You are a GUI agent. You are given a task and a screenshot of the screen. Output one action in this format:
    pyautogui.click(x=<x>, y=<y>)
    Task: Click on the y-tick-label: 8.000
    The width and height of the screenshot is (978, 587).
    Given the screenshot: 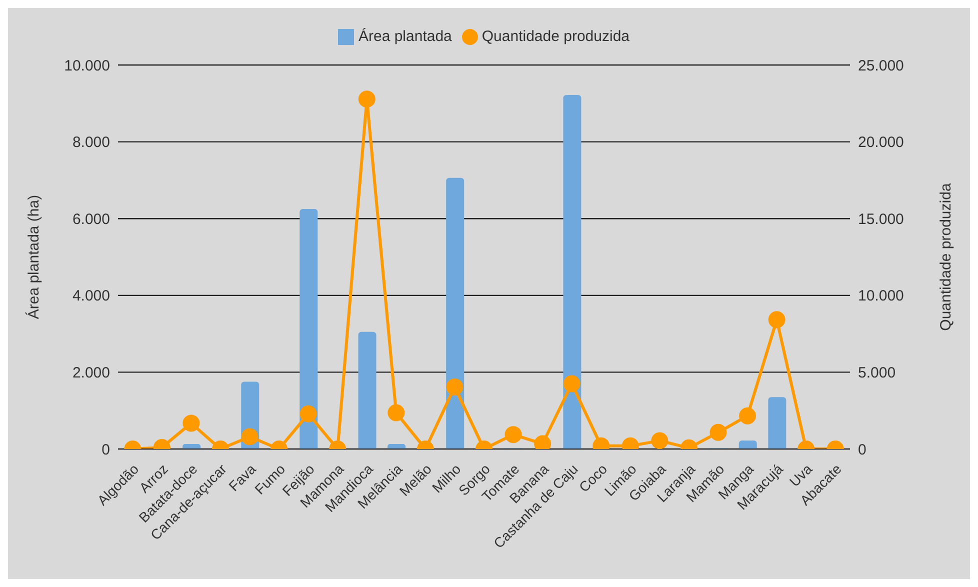 What is the action you would take?
    pyautogui.click(x=91, y=143)
    